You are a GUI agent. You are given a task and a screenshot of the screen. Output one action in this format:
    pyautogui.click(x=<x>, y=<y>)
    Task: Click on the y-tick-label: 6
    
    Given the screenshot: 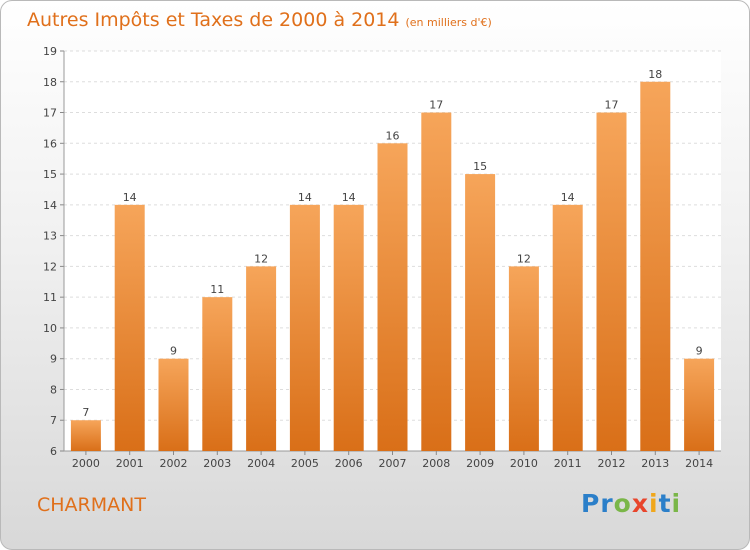 What is the action you would take?
    pyautogui.click(x=53, y=451)
    